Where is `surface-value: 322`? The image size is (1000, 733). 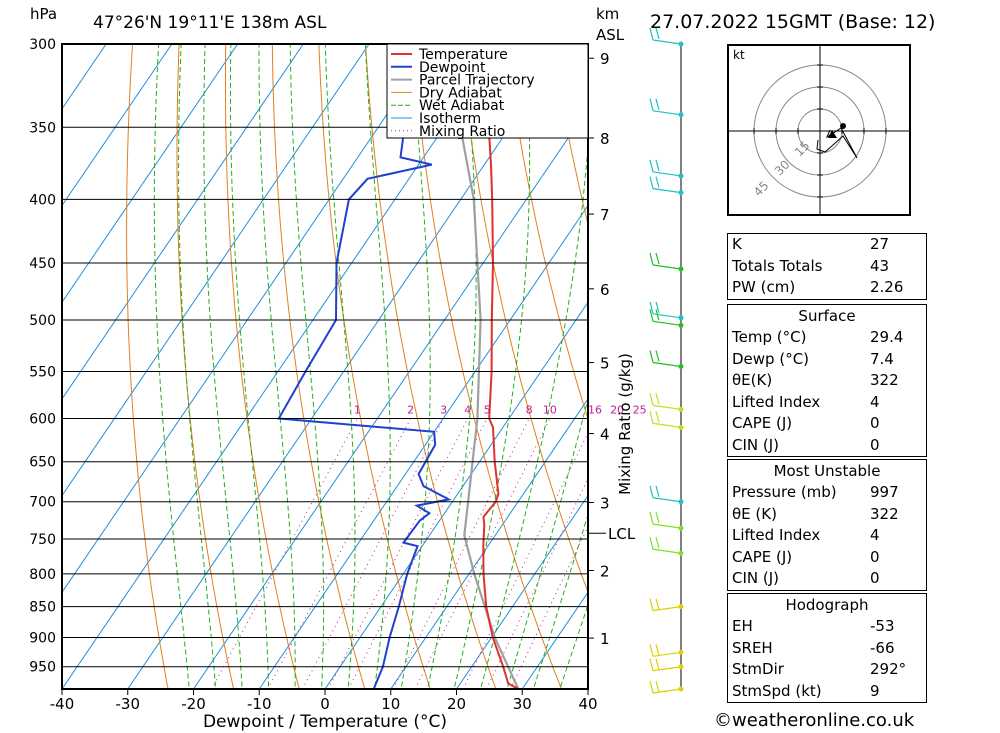 surface-value: 322 is located at coordinates (884, 380).